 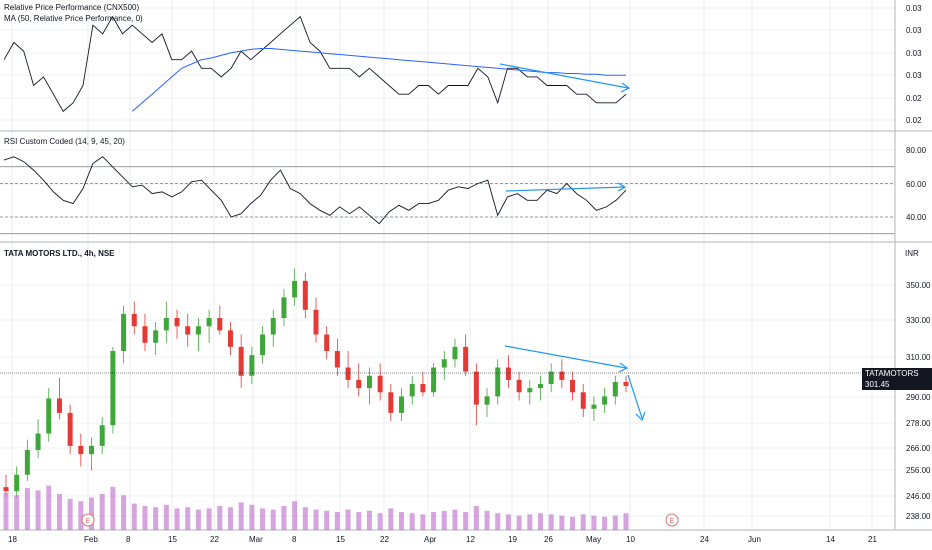 What do you see at coordinates (918, 496) in the screenshot?
I see `price-tick-label: 246.00` at bounding box center [918, 496].